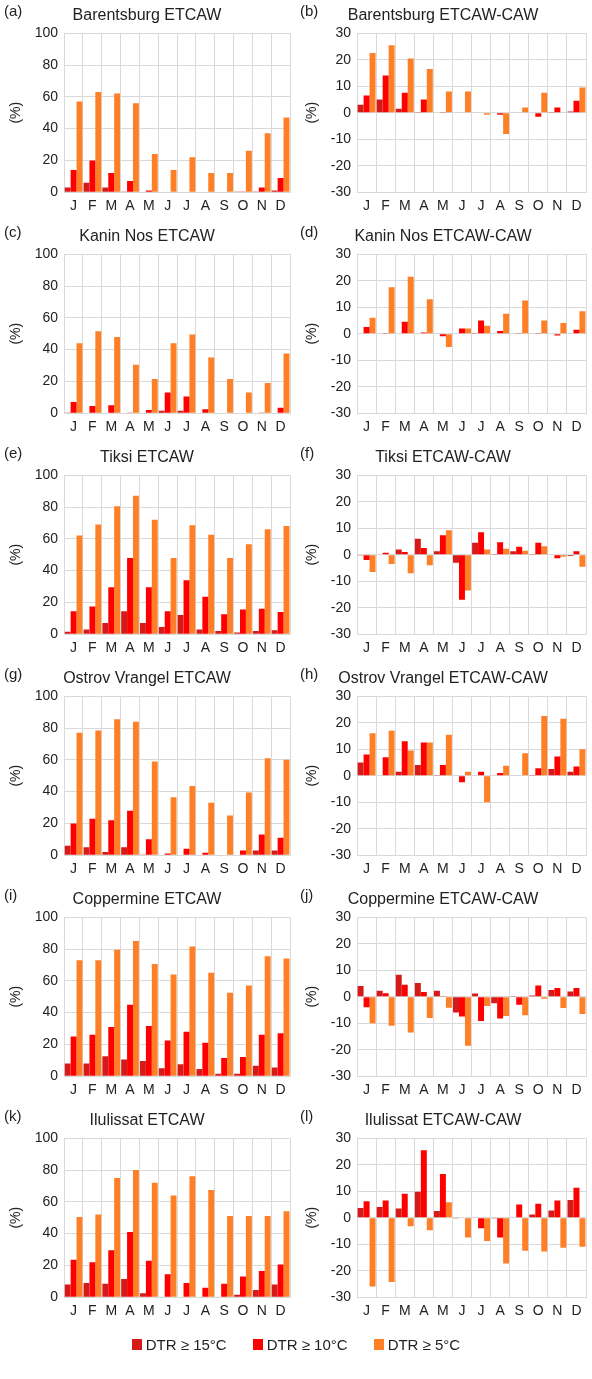  What do you see at coordinates (341, 1022) in the screenshot?
I see `y-tick-label: -10` at bounding box center [341, 1022].